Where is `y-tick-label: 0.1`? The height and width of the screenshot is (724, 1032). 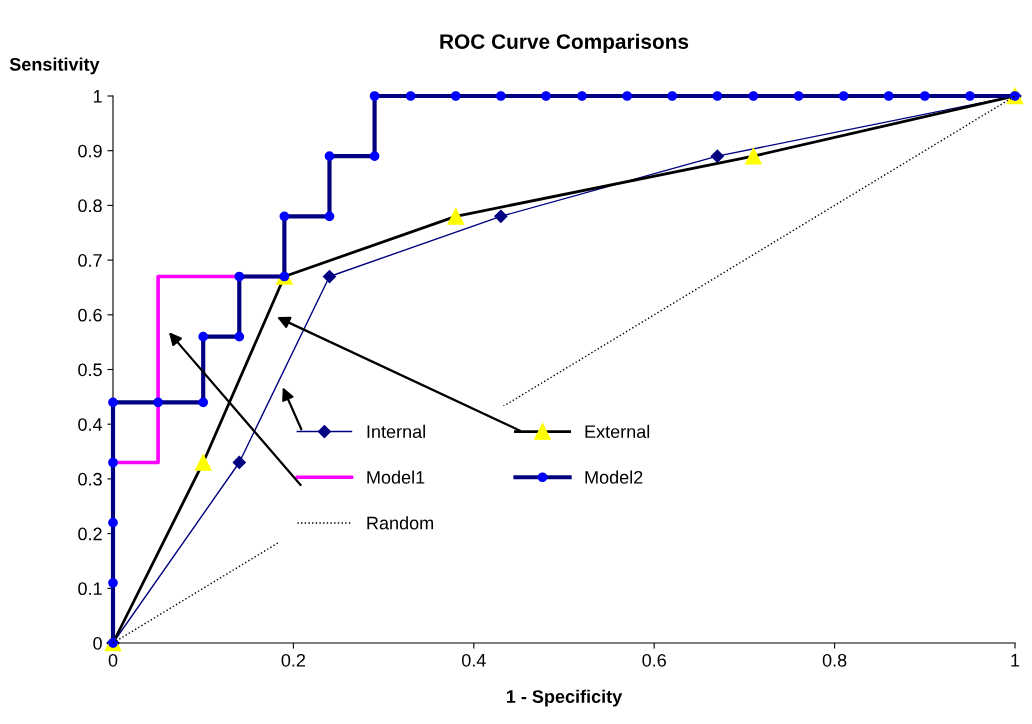 y-tick-label: 0.1 is located at coordinates (90, 589).